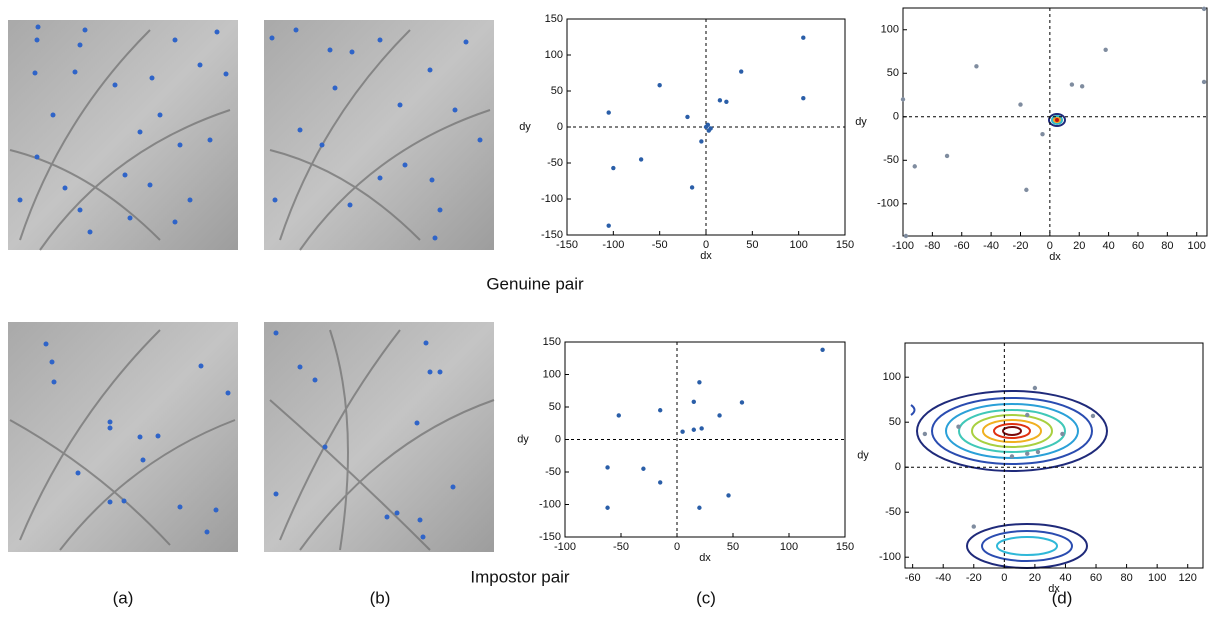  What do you see at coordinates (621, 547) in the screenshot?
I see `x-tick-label: -50` at bounding box center [621, 547].